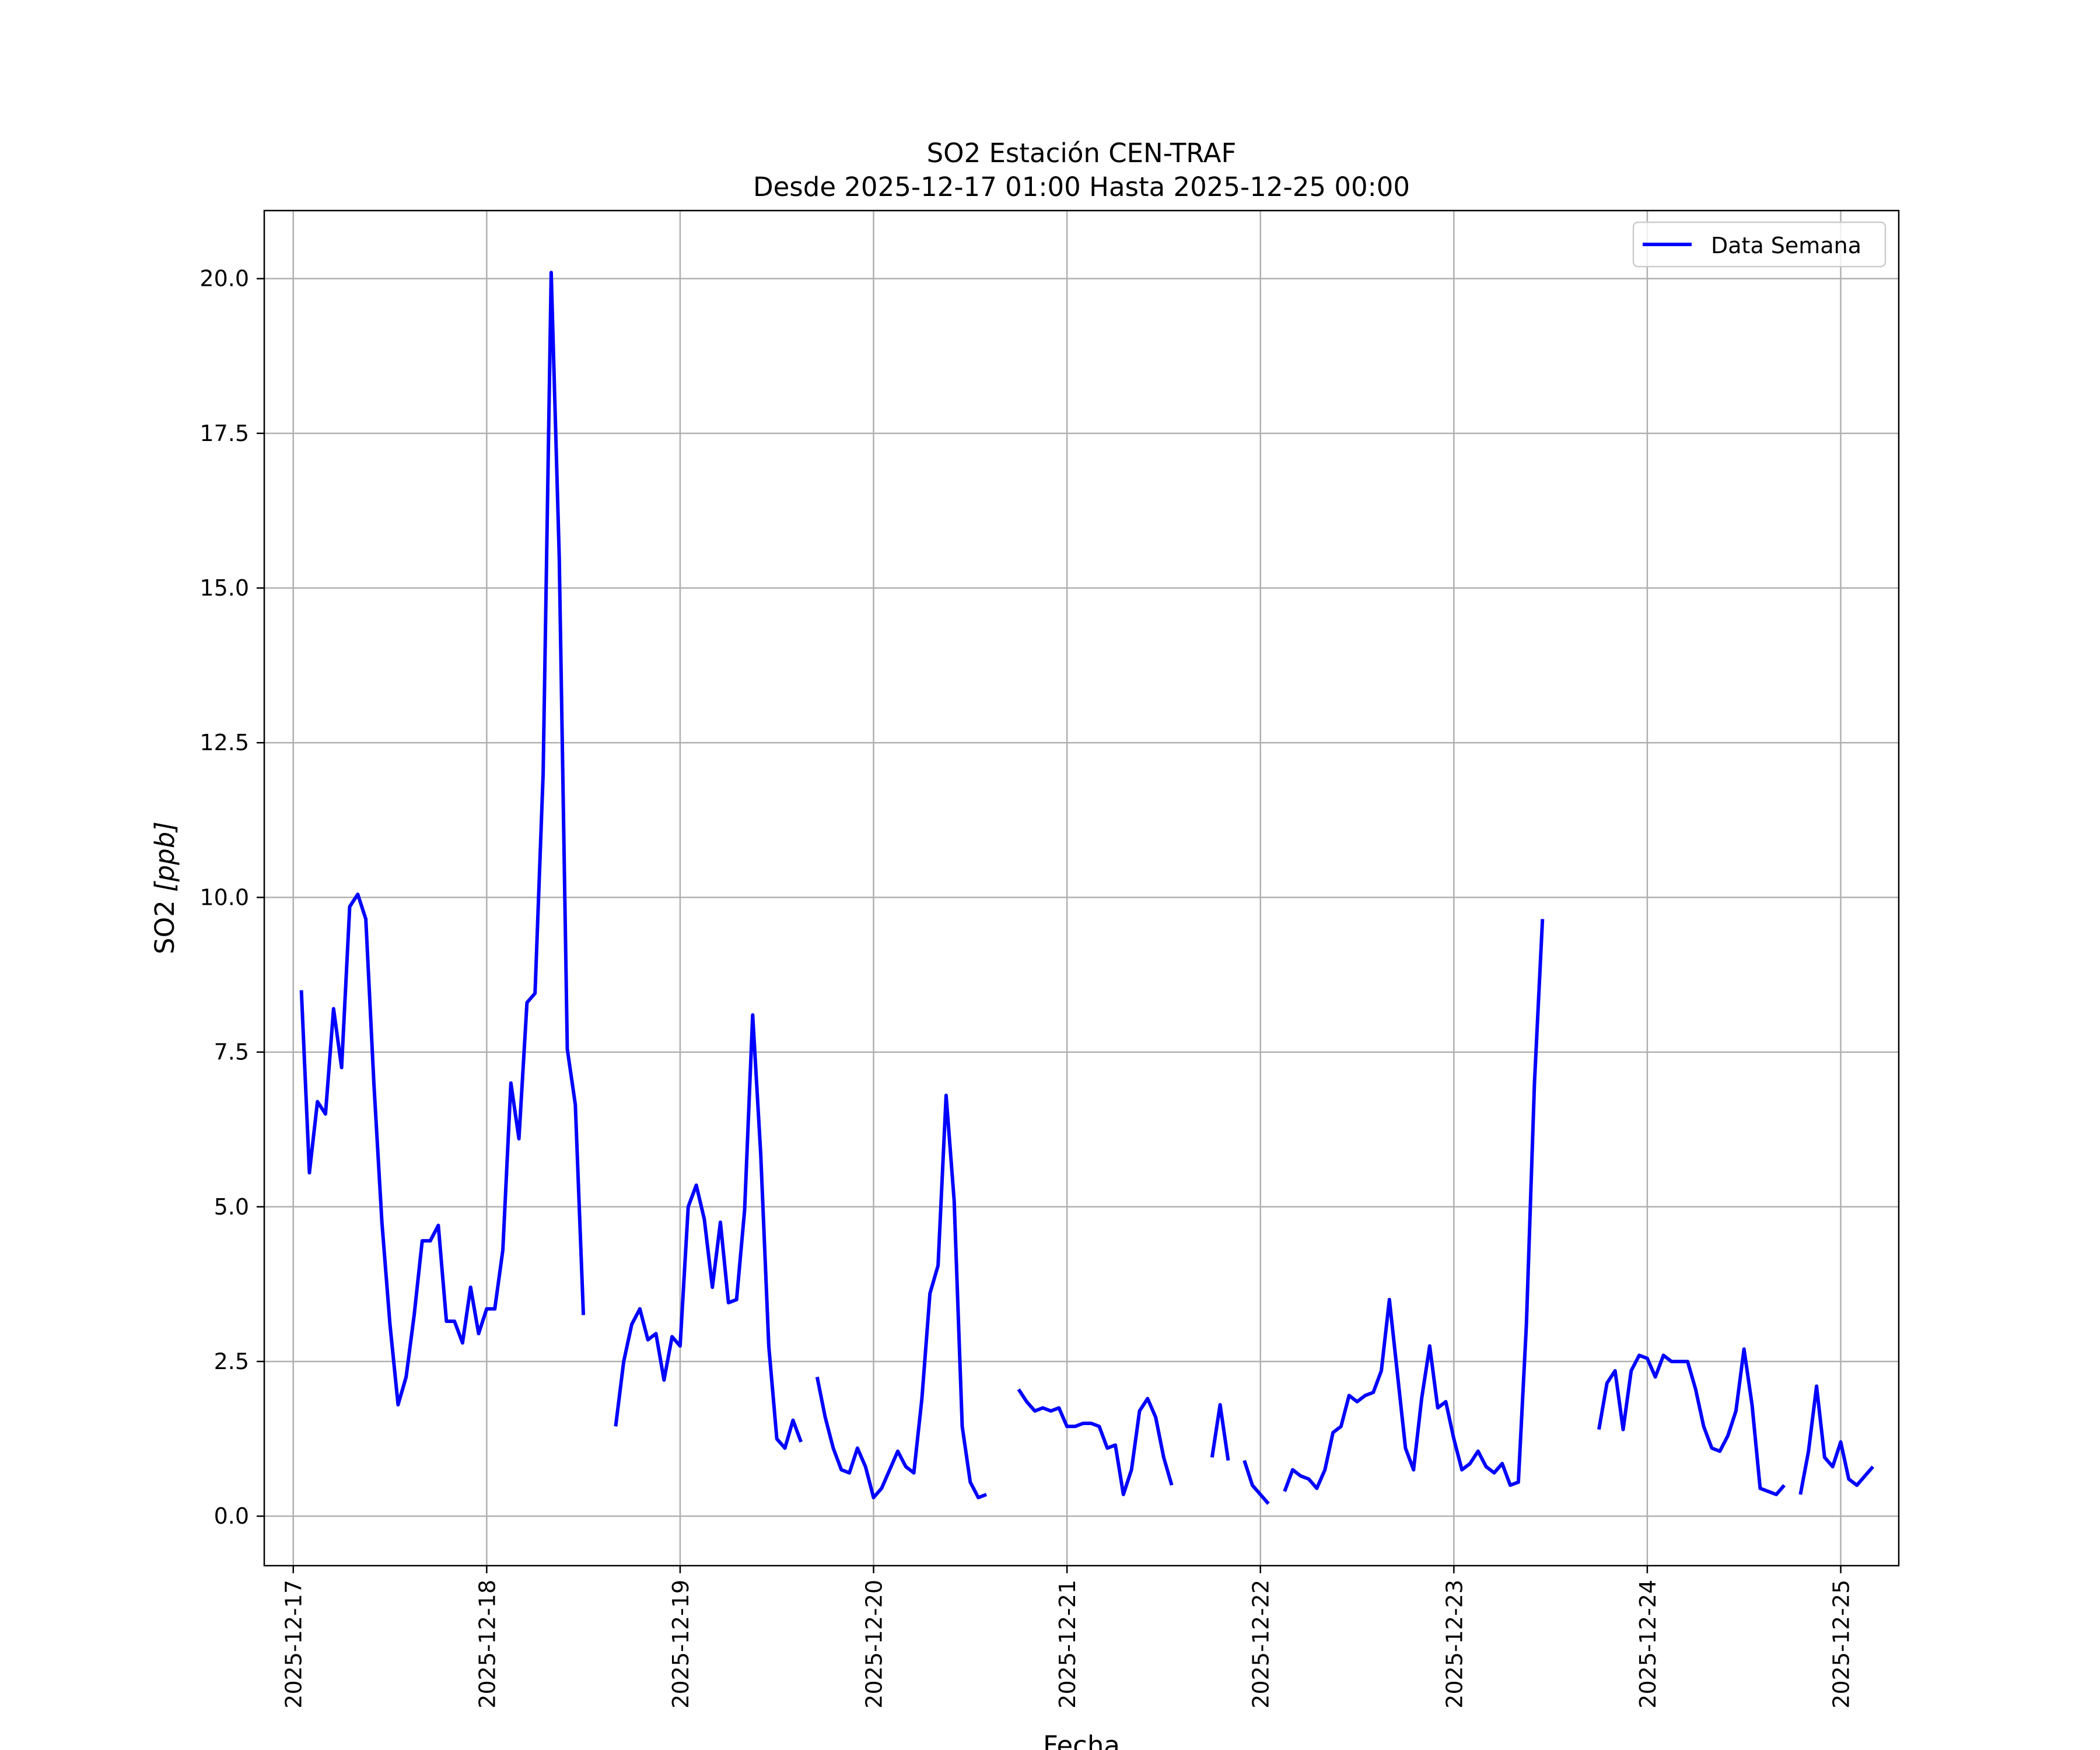  Describe the element at coordinates (231, 1361) in the screenshot. I see `y-tick-label: 2.5` at that location.